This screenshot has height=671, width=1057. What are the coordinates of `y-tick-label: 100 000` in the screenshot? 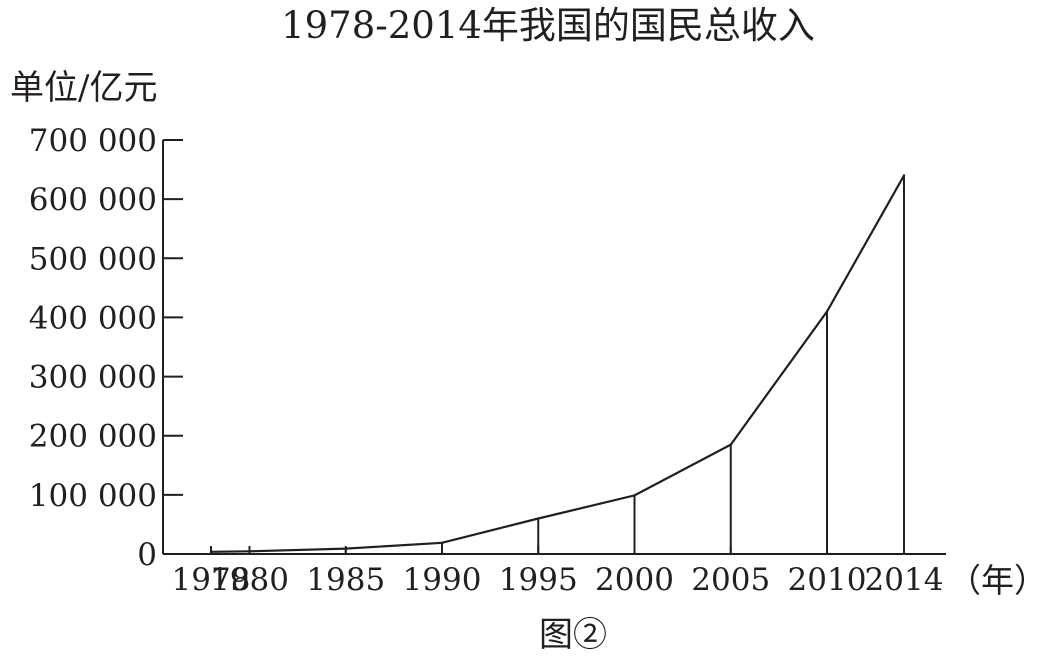 It's located at (93, 496).